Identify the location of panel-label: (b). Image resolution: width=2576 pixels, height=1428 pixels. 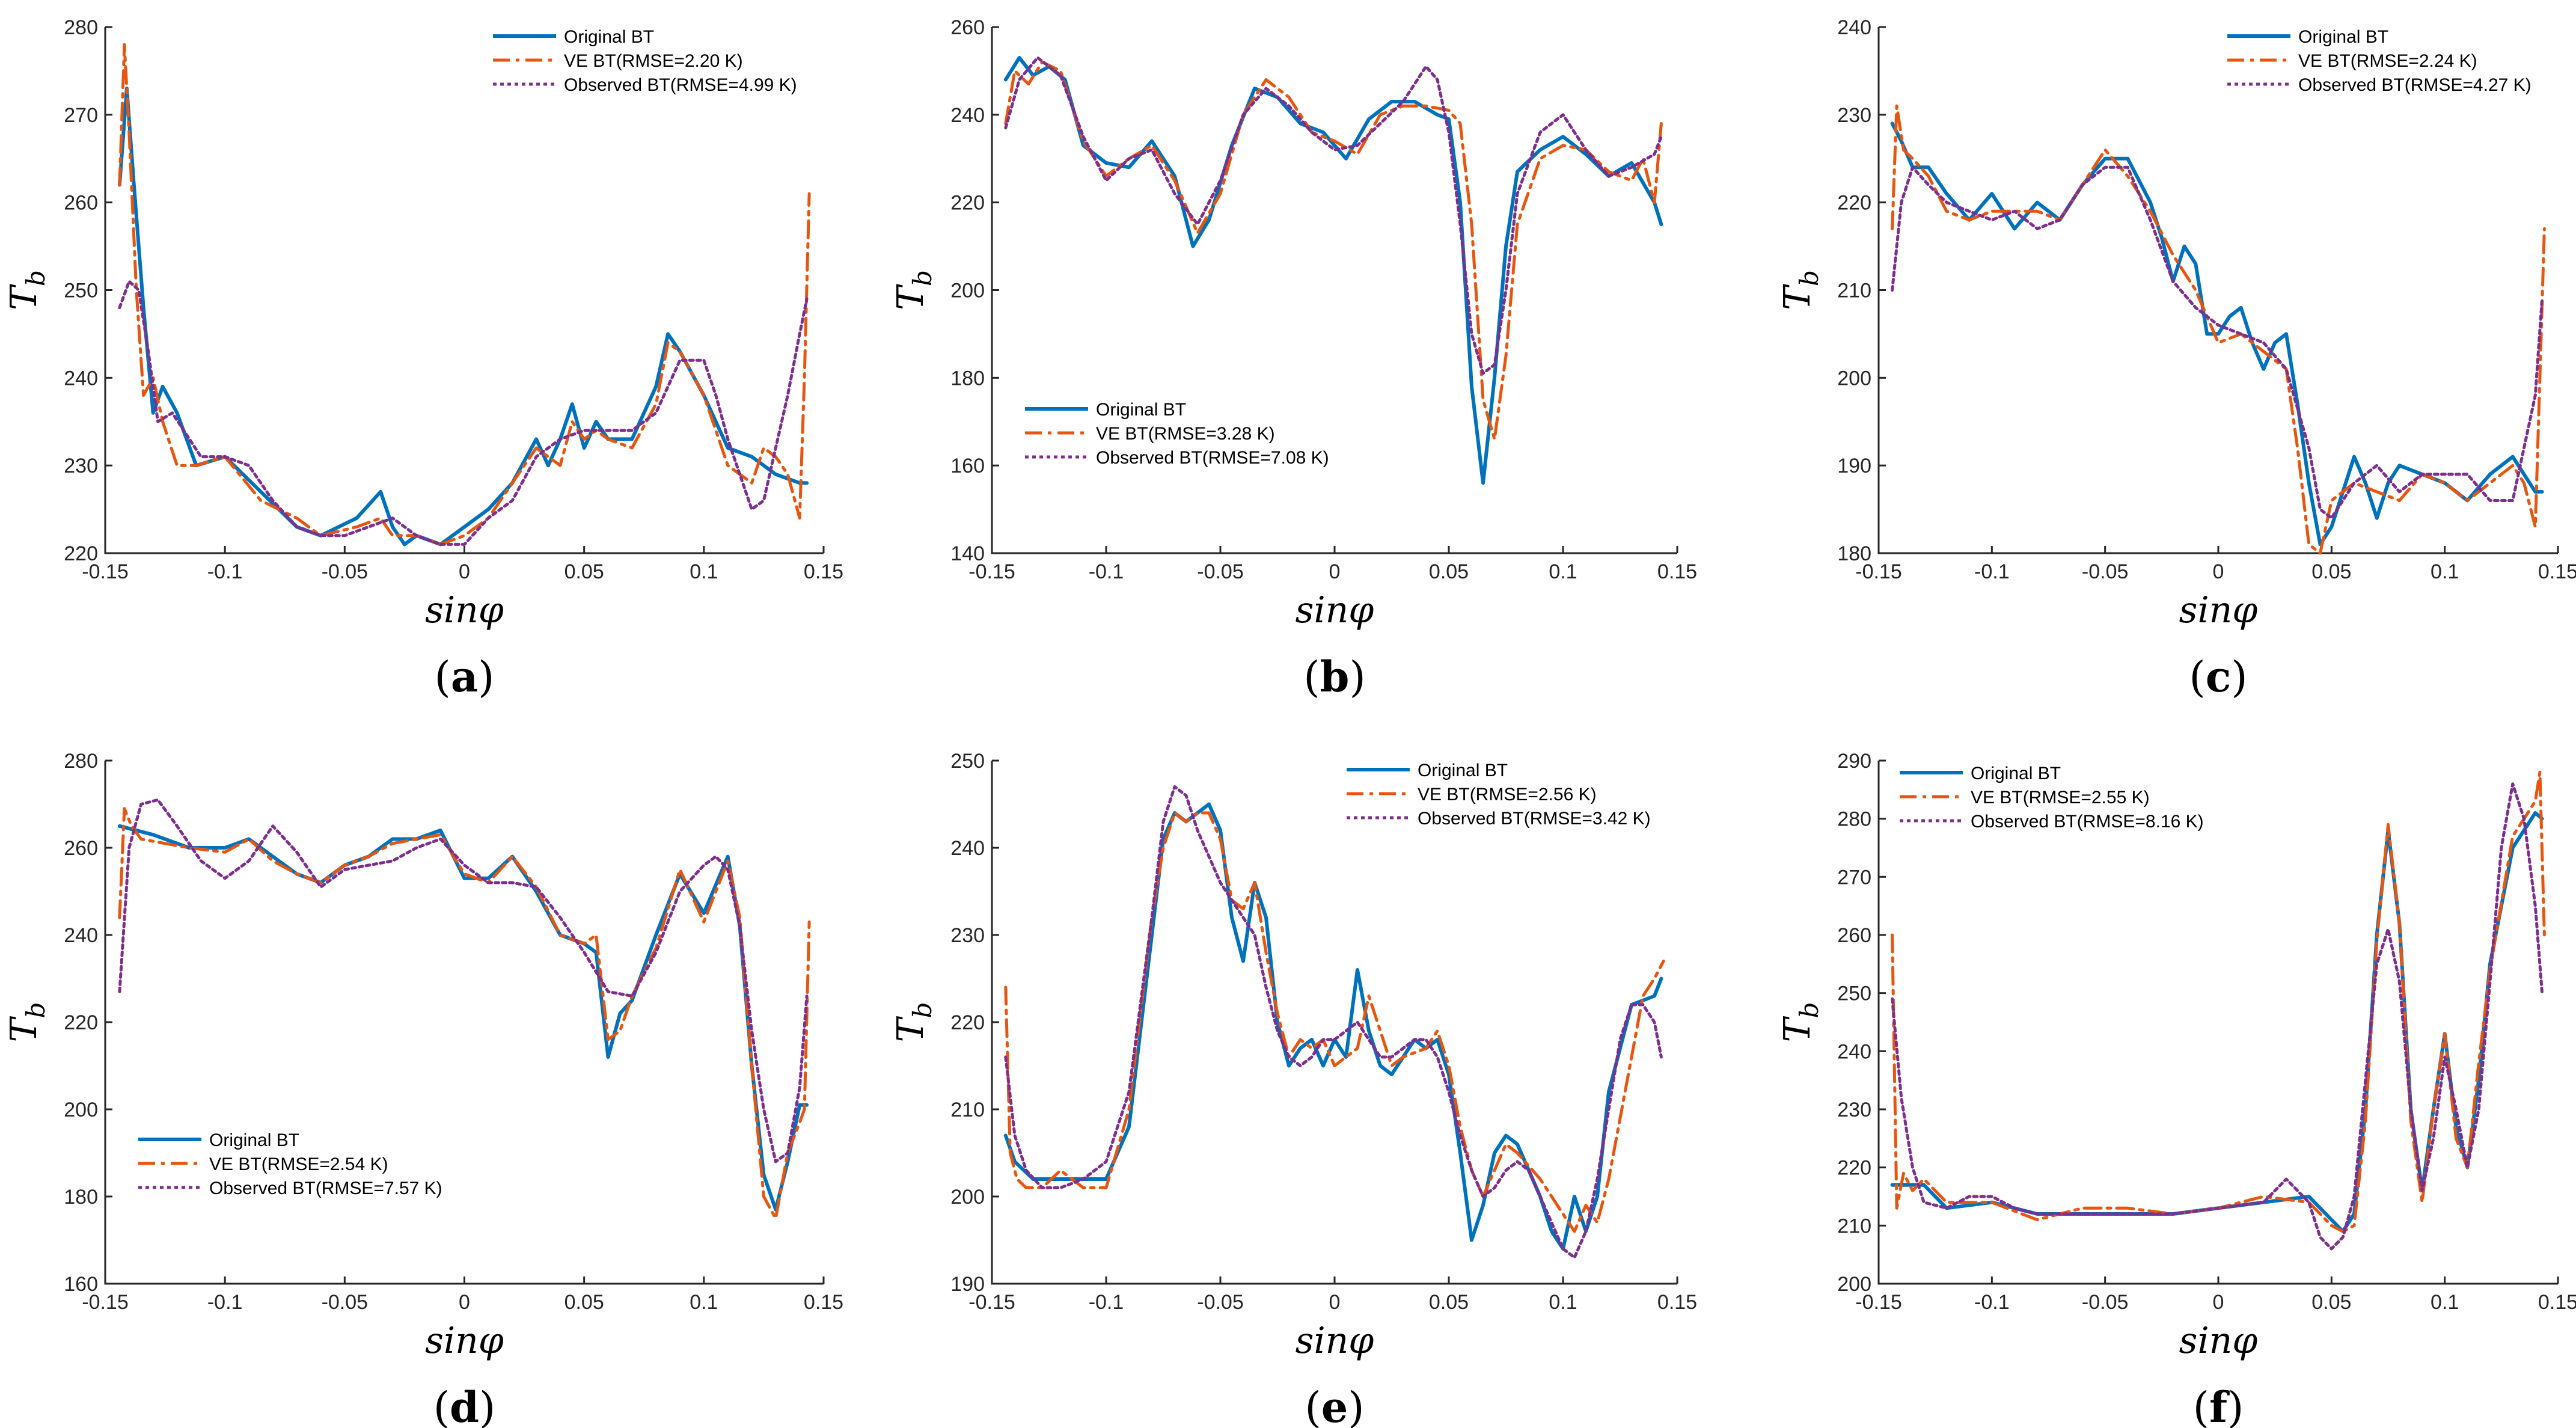
(1334, 677).